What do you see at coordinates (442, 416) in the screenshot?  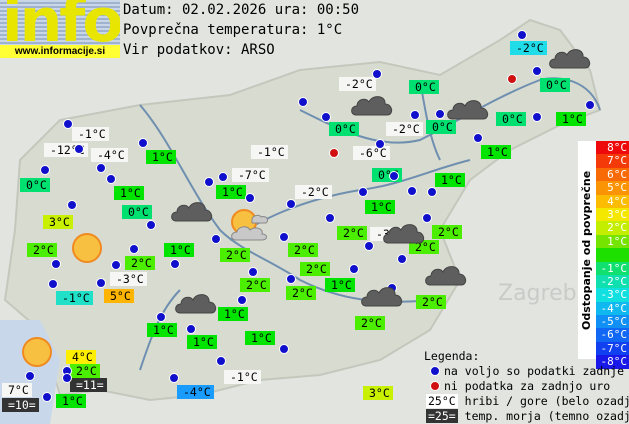 I see `legend-sea-sample: =25=` at bounding box center [442, 416].